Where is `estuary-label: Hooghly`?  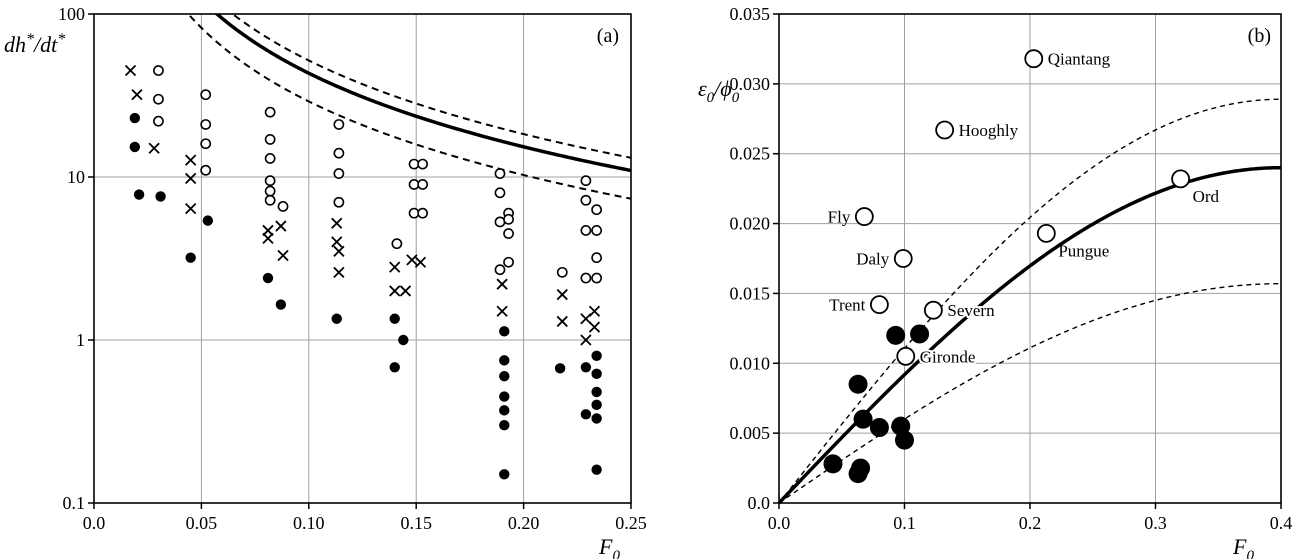
estuary-label: Hooghly is located at coordinates (989, 130).